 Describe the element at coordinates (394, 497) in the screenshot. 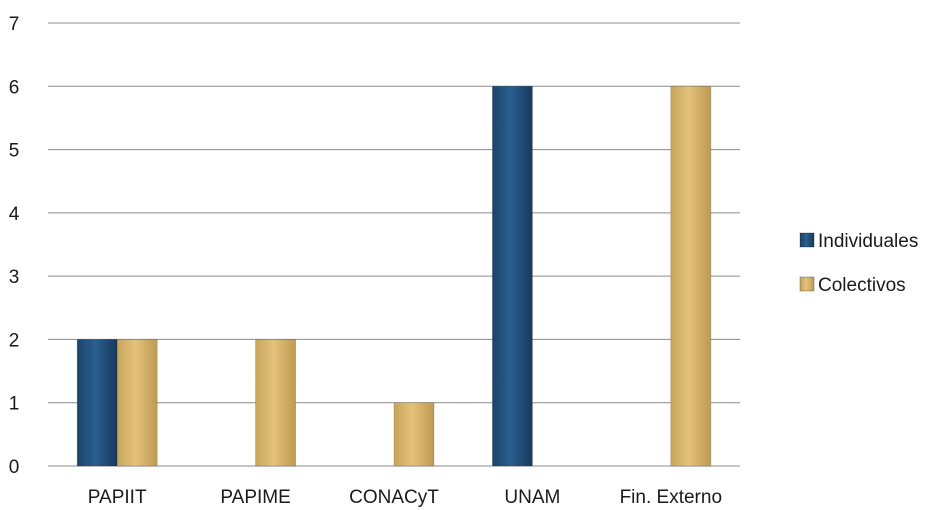

I see `x-tick-label: CONACyT` at that location.